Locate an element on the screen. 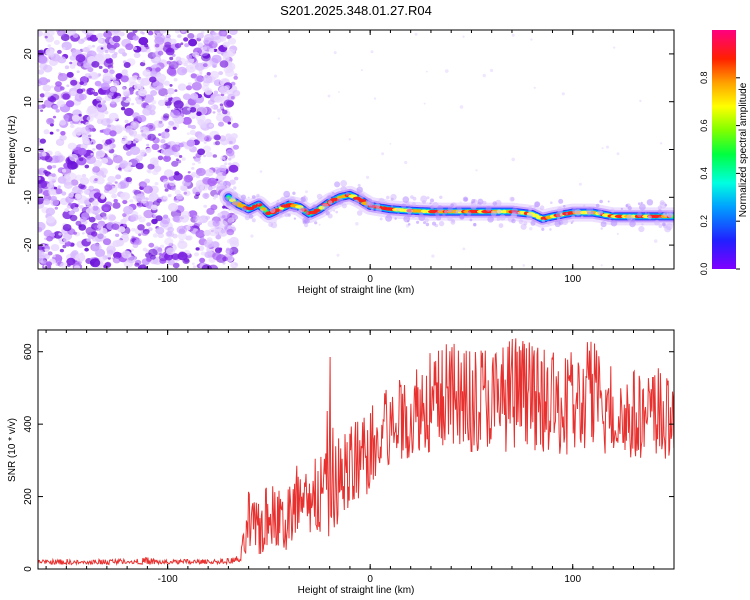 Image resolution: width=750 pixels, height=600 pixels. snr-x-axis-label: Height of straight line (km) is located at coordinates (356, 590).